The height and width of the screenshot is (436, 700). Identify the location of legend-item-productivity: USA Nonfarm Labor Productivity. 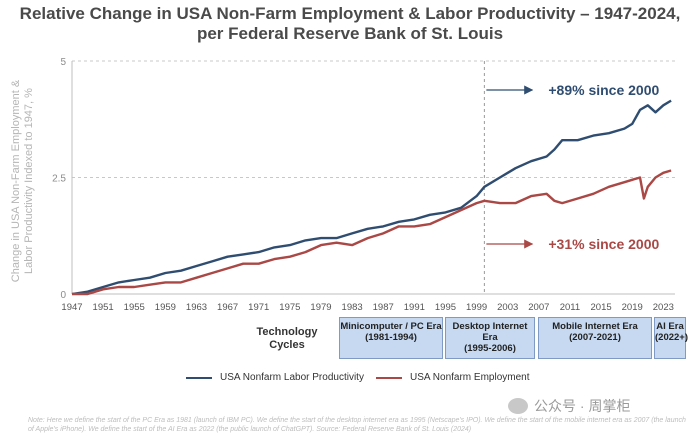
(275, 377).